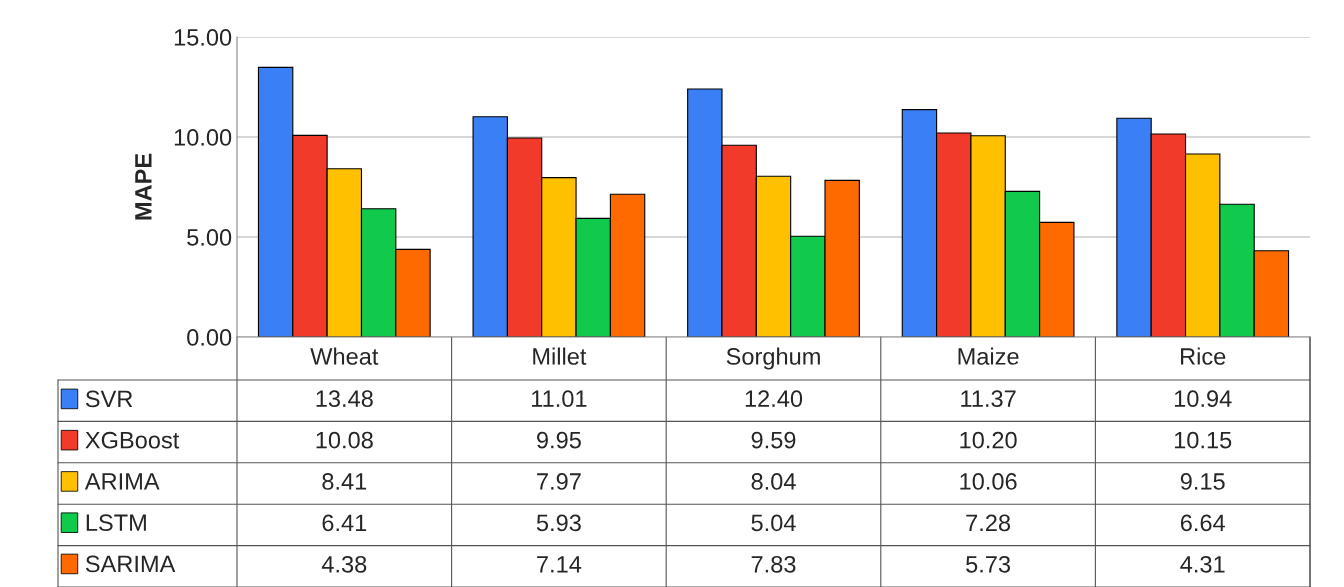 Image resolution: width=1344 pixels, height=587 pixels. Describe the element at coordinates (559, 440) in the screenshot. I see `data-label: 9.95` at that location.